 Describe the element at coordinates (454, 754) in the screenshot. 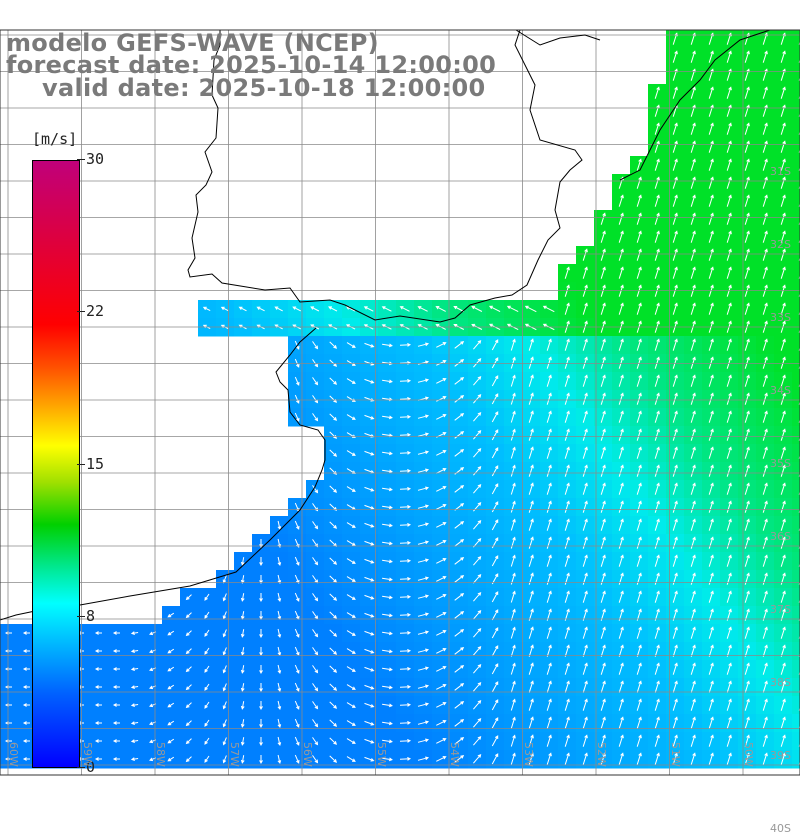

I see `longitude-label: 54W` at that location.